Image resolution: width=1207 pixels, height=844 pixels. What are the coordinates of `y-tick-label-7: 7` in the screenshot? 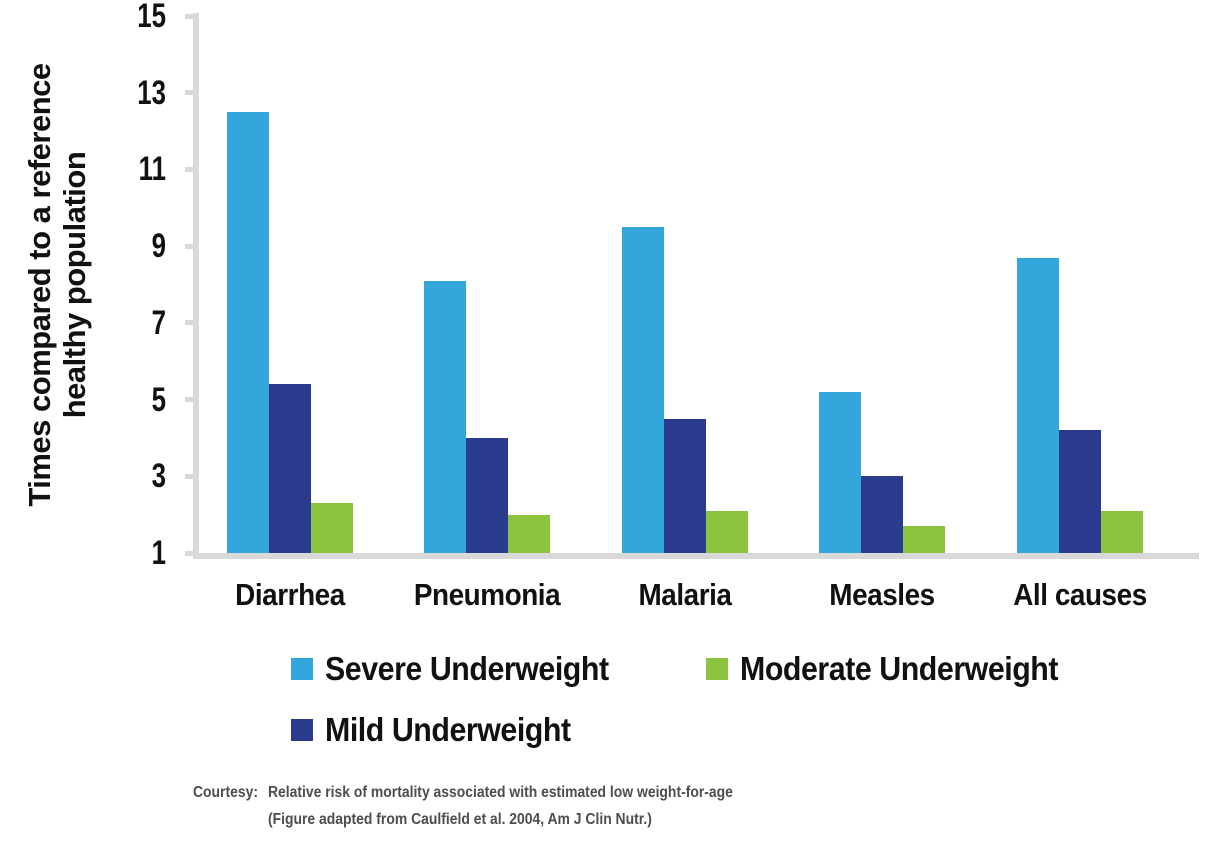 It's located at (158, 322).